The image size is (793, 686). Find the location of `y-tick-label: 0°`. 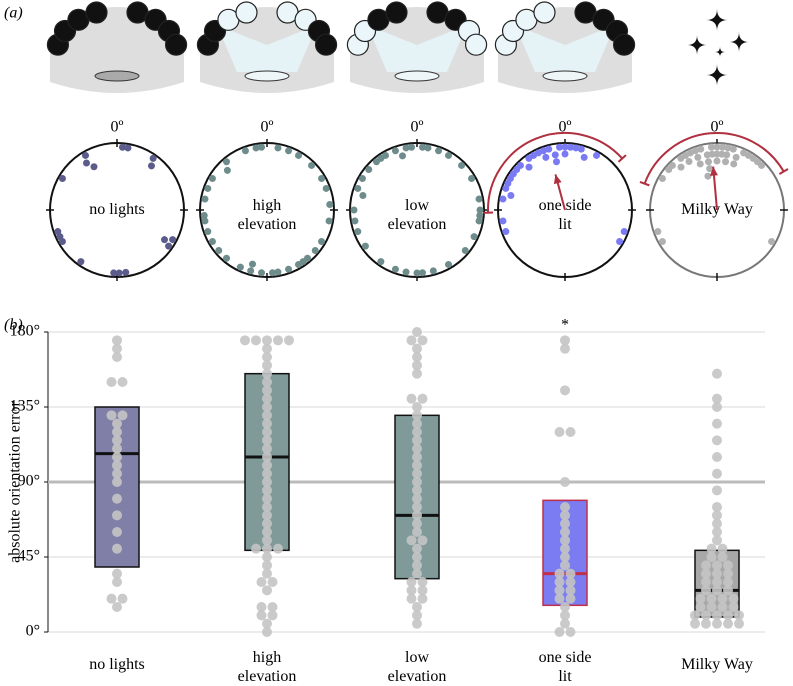

y-tick-label: 0° is located at coordinates (33, 631).